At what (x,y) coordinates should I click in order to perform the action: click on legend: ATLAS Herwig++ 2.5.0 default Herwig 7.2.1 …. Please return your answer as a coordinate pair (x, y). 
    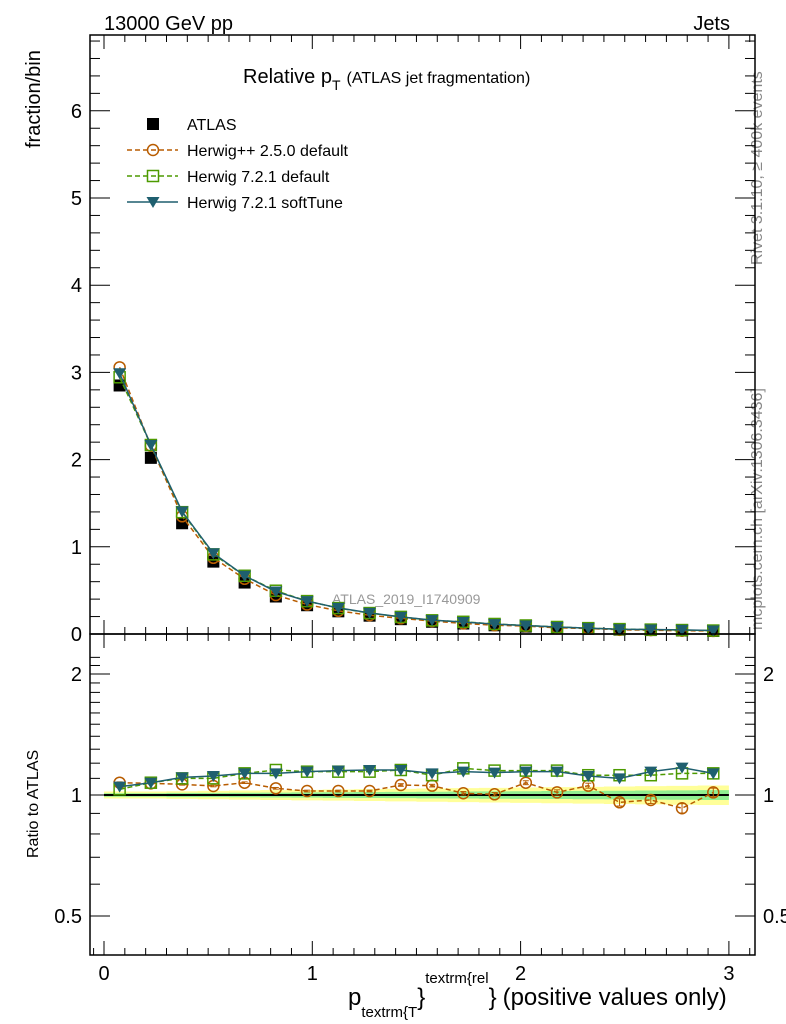
    Looking at the image, I should click on (238, 164).